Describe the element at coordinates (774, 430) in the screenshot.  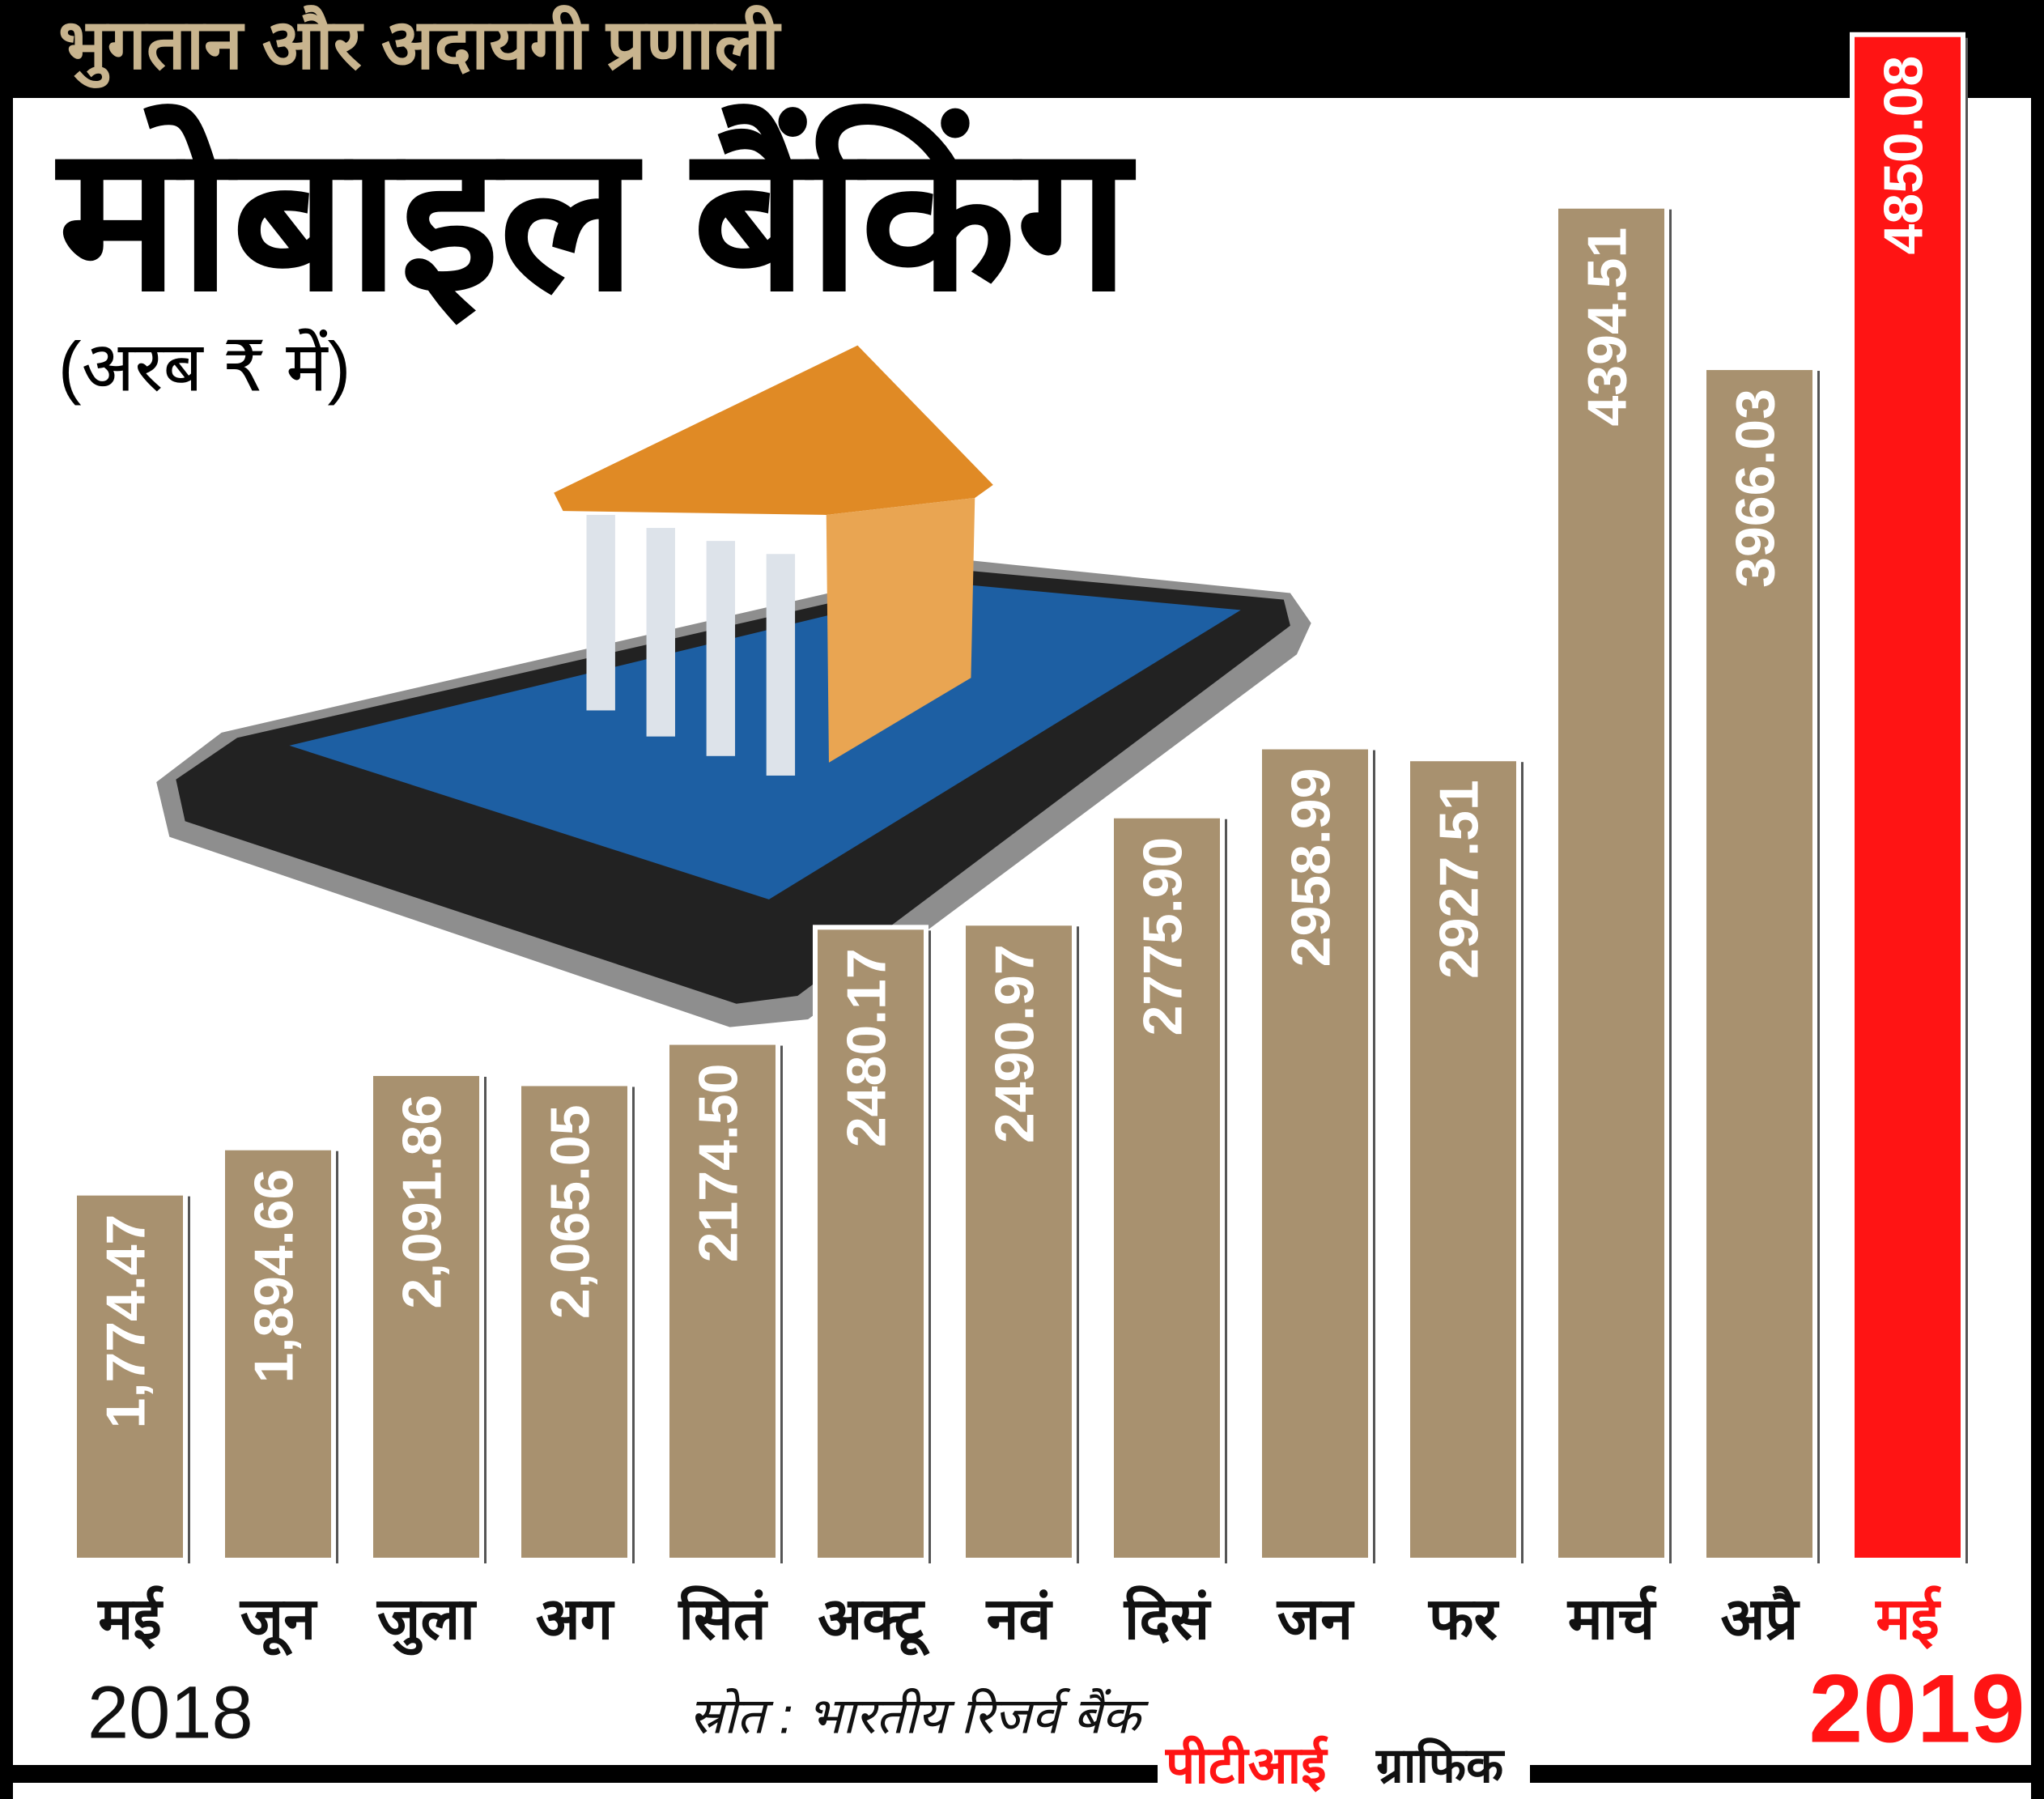
I see `bank-roof` at that location.